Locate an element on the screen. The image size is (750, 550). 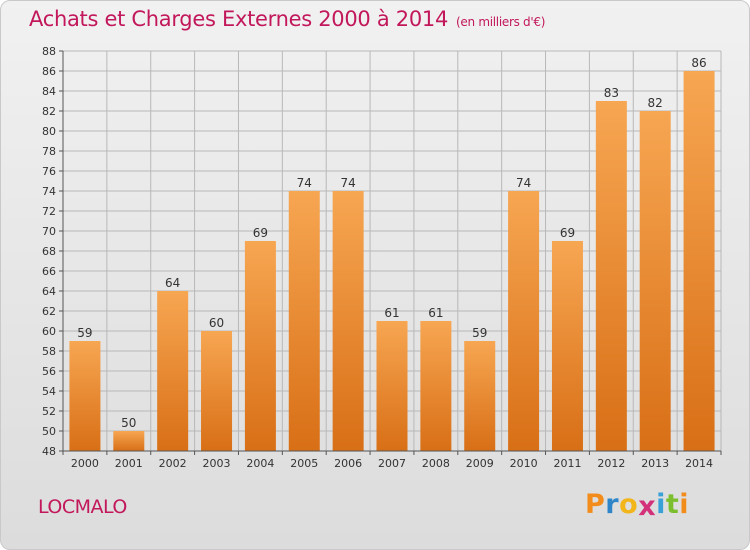
bar-value-label: 64 is located at coordinates (172, 283).